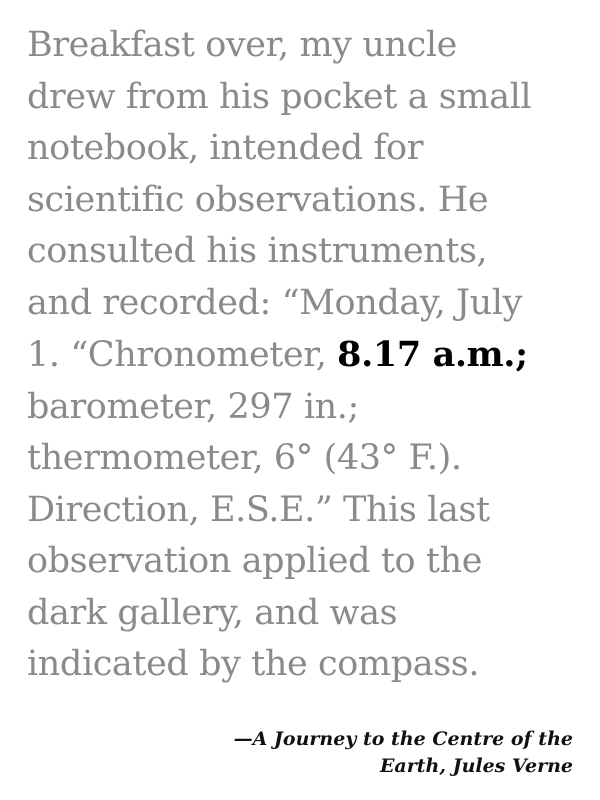  What do you see at coordinates (432, 354) in the screenshot?
I see `highlighted-phrase: 8.17 a.m.;` at bounding box center [432, 354].